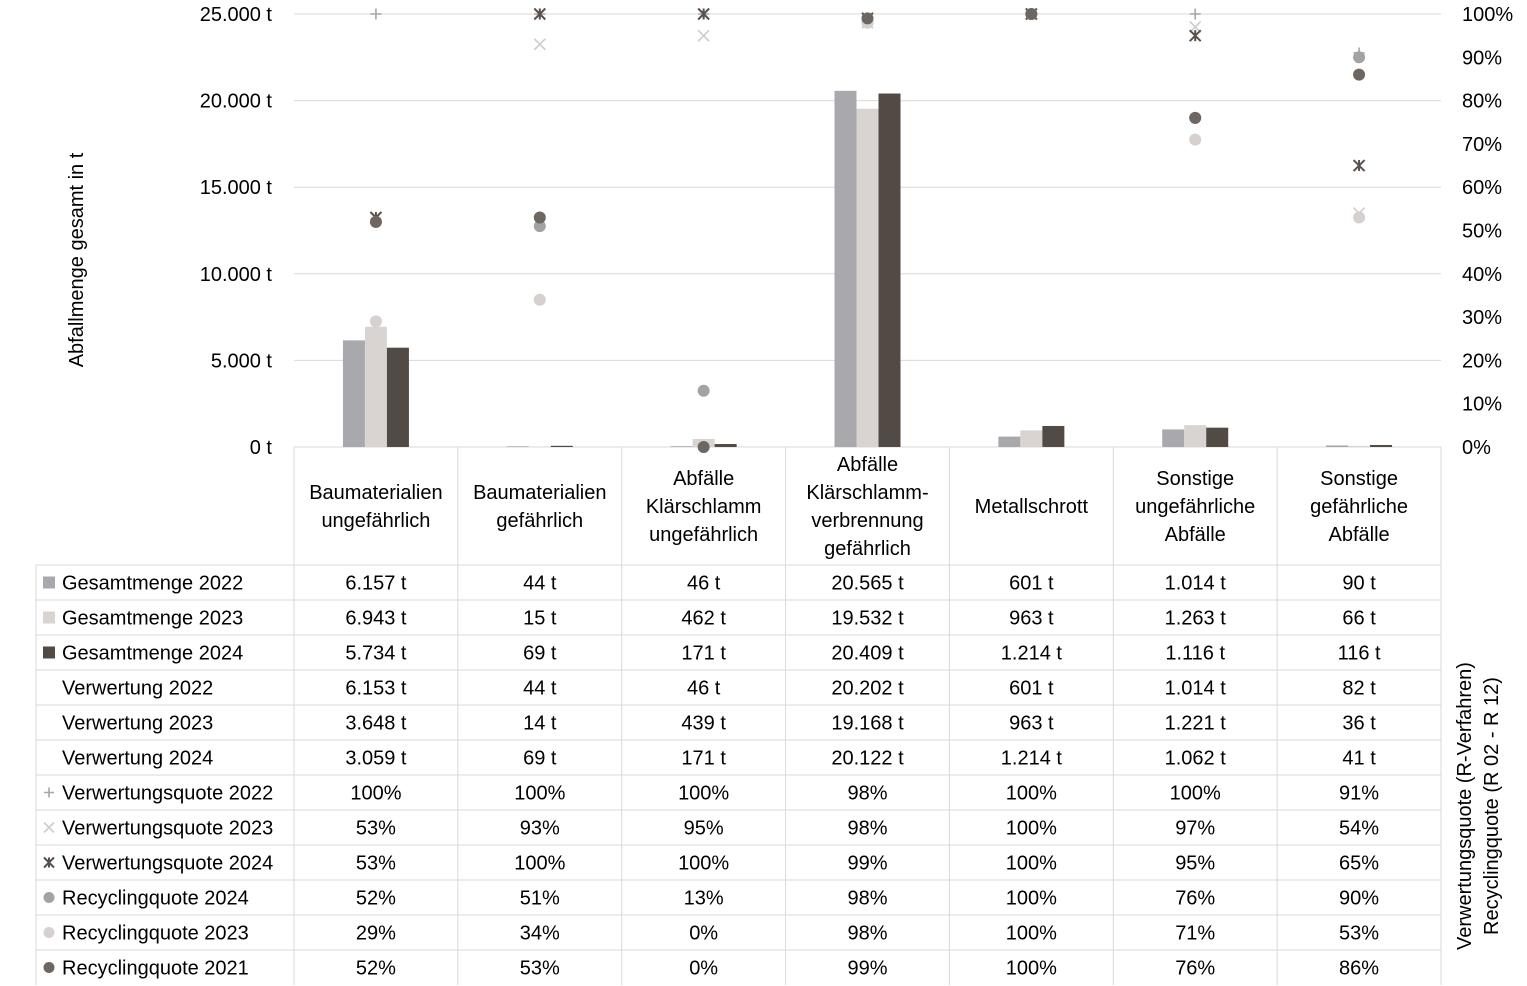  I want to click on table-cell: 36 t, so click(1359, 724).